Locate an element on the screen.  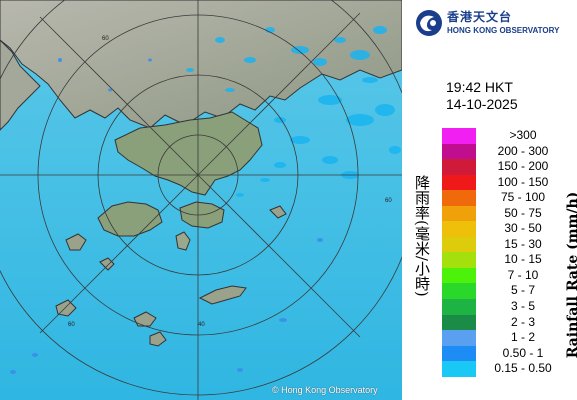
lamma-island is located at coordinates (183, 241).